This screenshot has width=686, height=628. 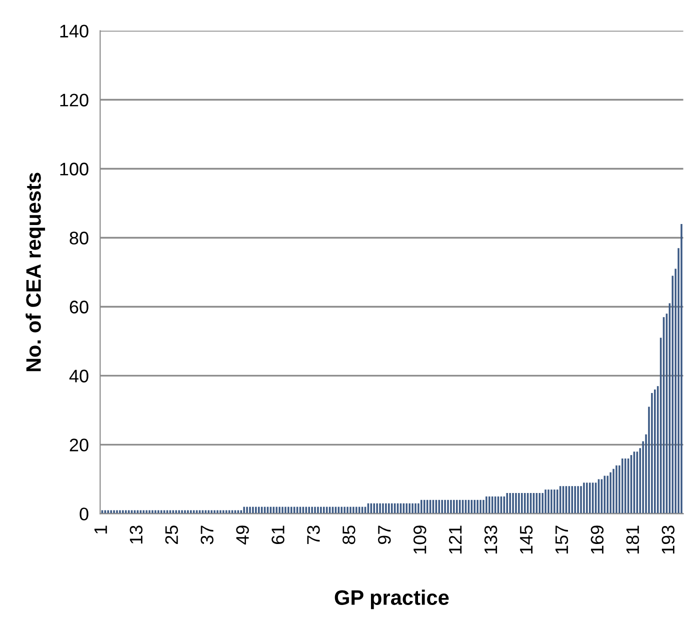 What do you see at coordinates (391, 600) in the screenshot?
I see `x-axis-title: GP practice` at bounding box center [391, 600].